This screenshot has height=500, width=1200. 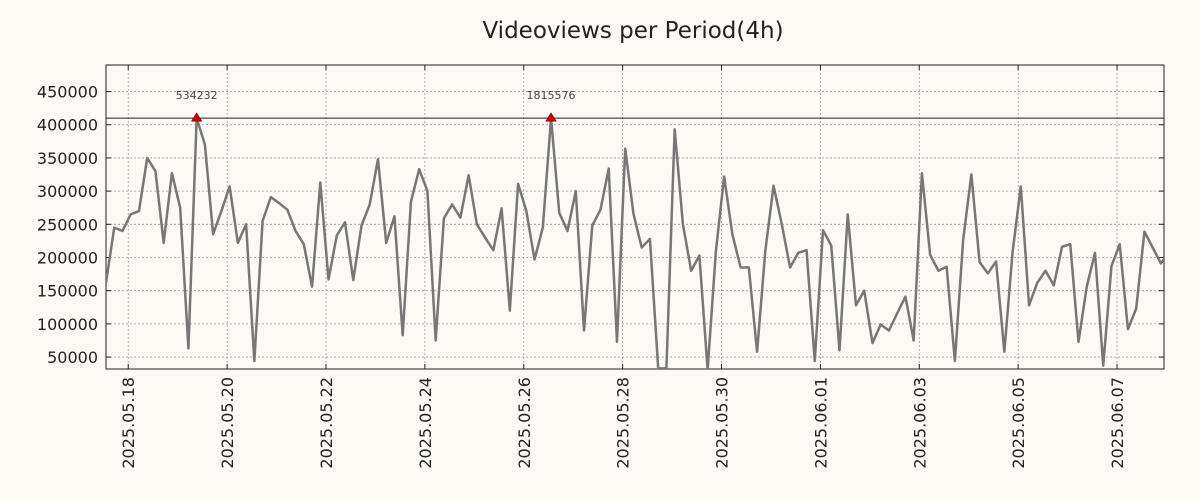 I want to click on x-tick-label: 2025.06.01, so click(x=820, y=423).